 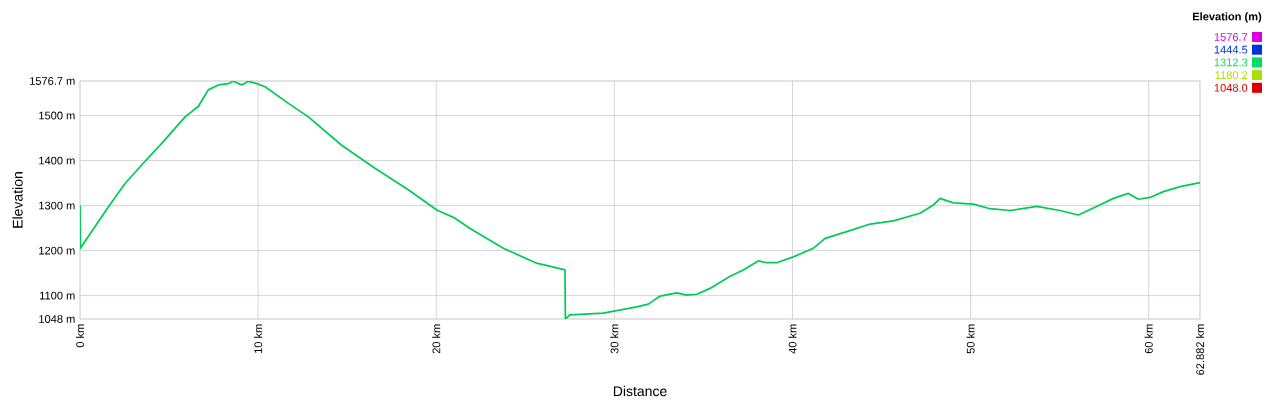 What do you see at coordinates (57, 250) in the screenshot?
I see `y-tick-label: 1200 m` at bounding box center [57, 250].